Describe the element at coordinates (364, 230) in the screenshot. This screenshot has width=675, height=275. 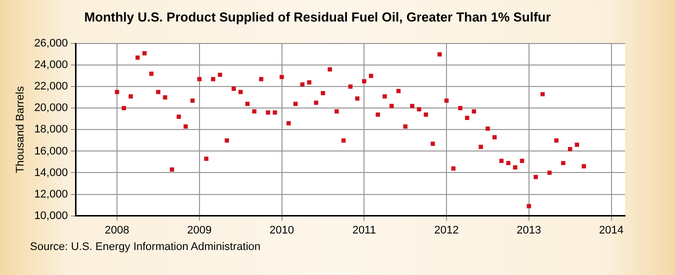
I see `x-tick-label: 2011` at that location.